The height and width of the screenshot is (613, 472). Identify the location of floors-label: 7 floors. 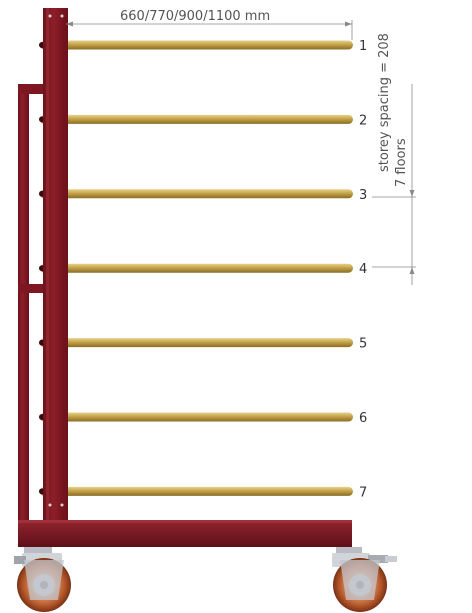
(401, 162).